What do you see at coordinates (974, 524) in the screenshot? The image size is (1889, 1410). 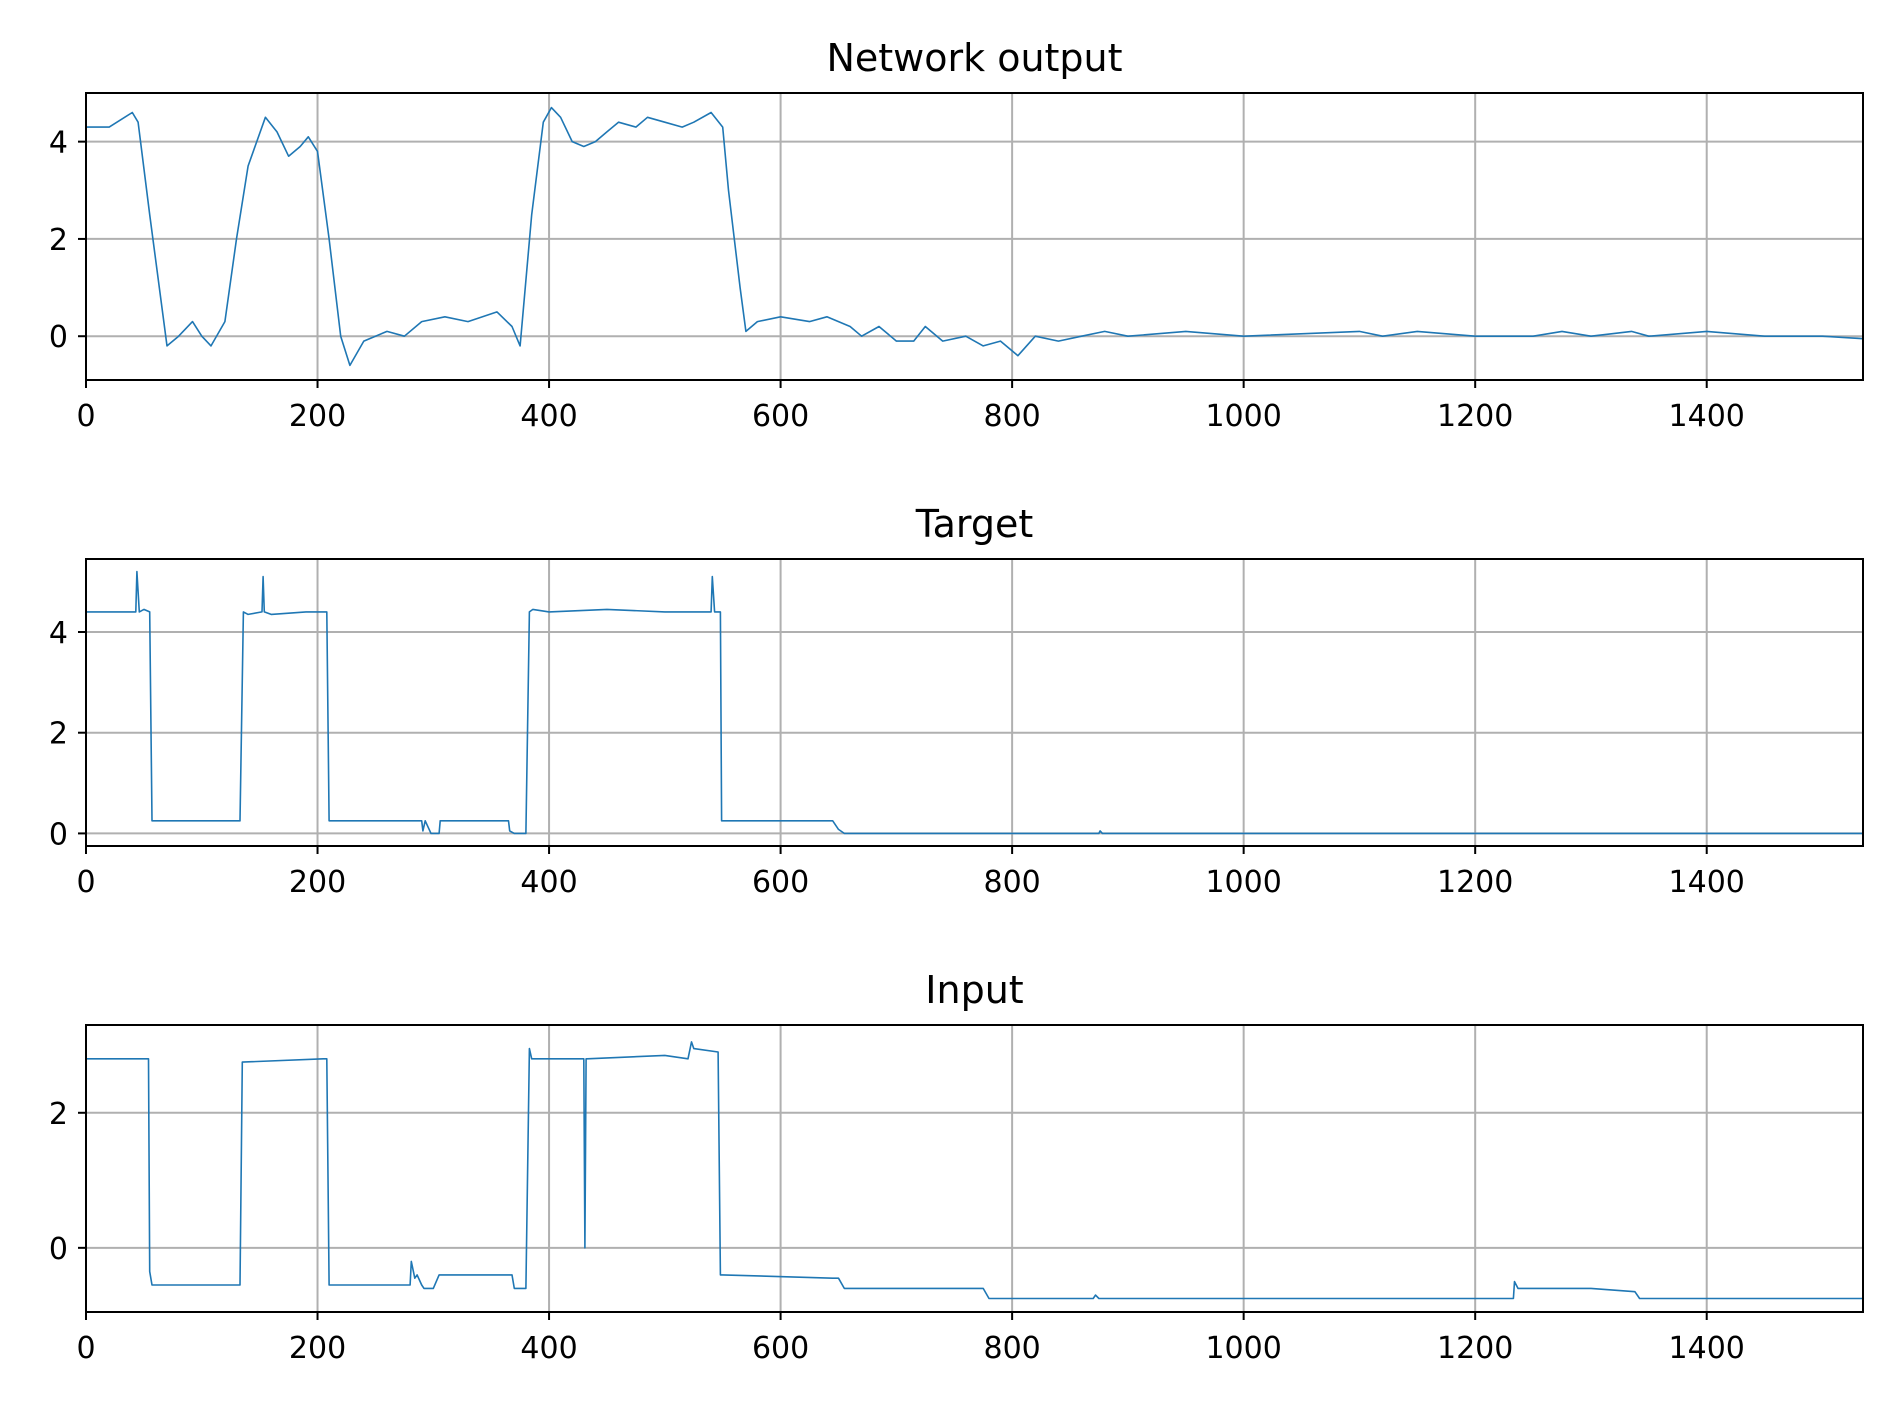 I see `chart-title: Target` at bounding box center [974, 524].